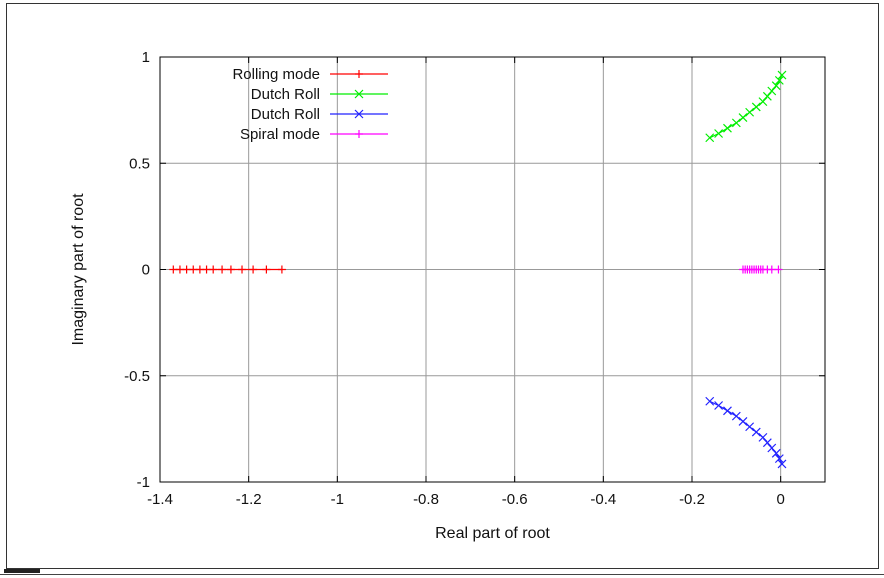  What do you see at coordinates (160, 499) in the screenshot?
I see `x-tick-label: -1.4` at bounding box center [160, 499].